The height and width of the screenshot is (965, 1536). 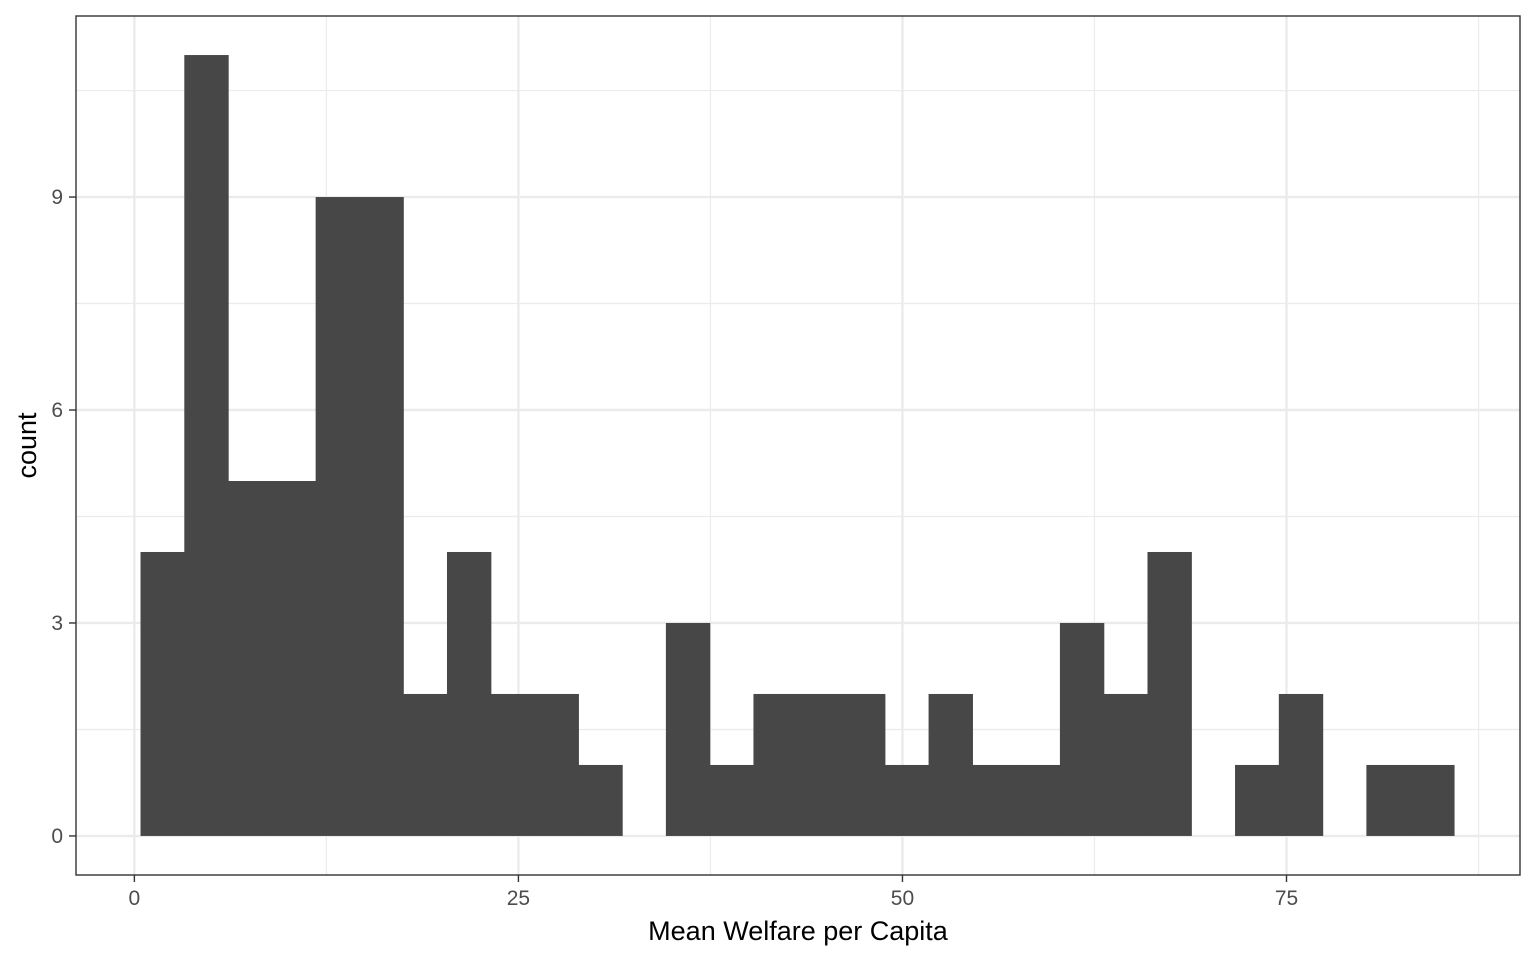 What do you see at coordinates (27, 445) in the screenshot?
I see `y-axis-title: count` at bounding box center [27, 445].